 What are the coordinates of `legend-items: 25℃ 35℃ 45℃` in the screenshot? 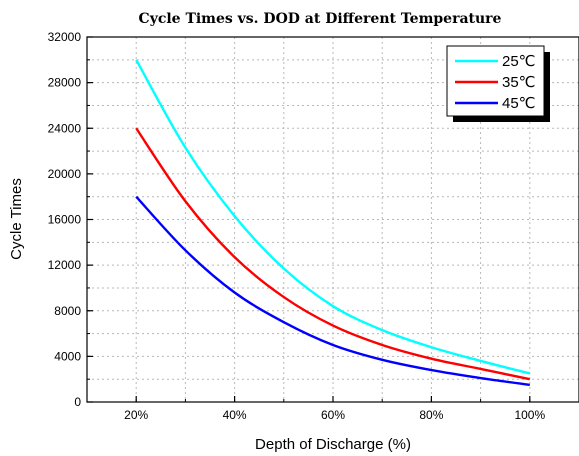 It's located at (495, 82).